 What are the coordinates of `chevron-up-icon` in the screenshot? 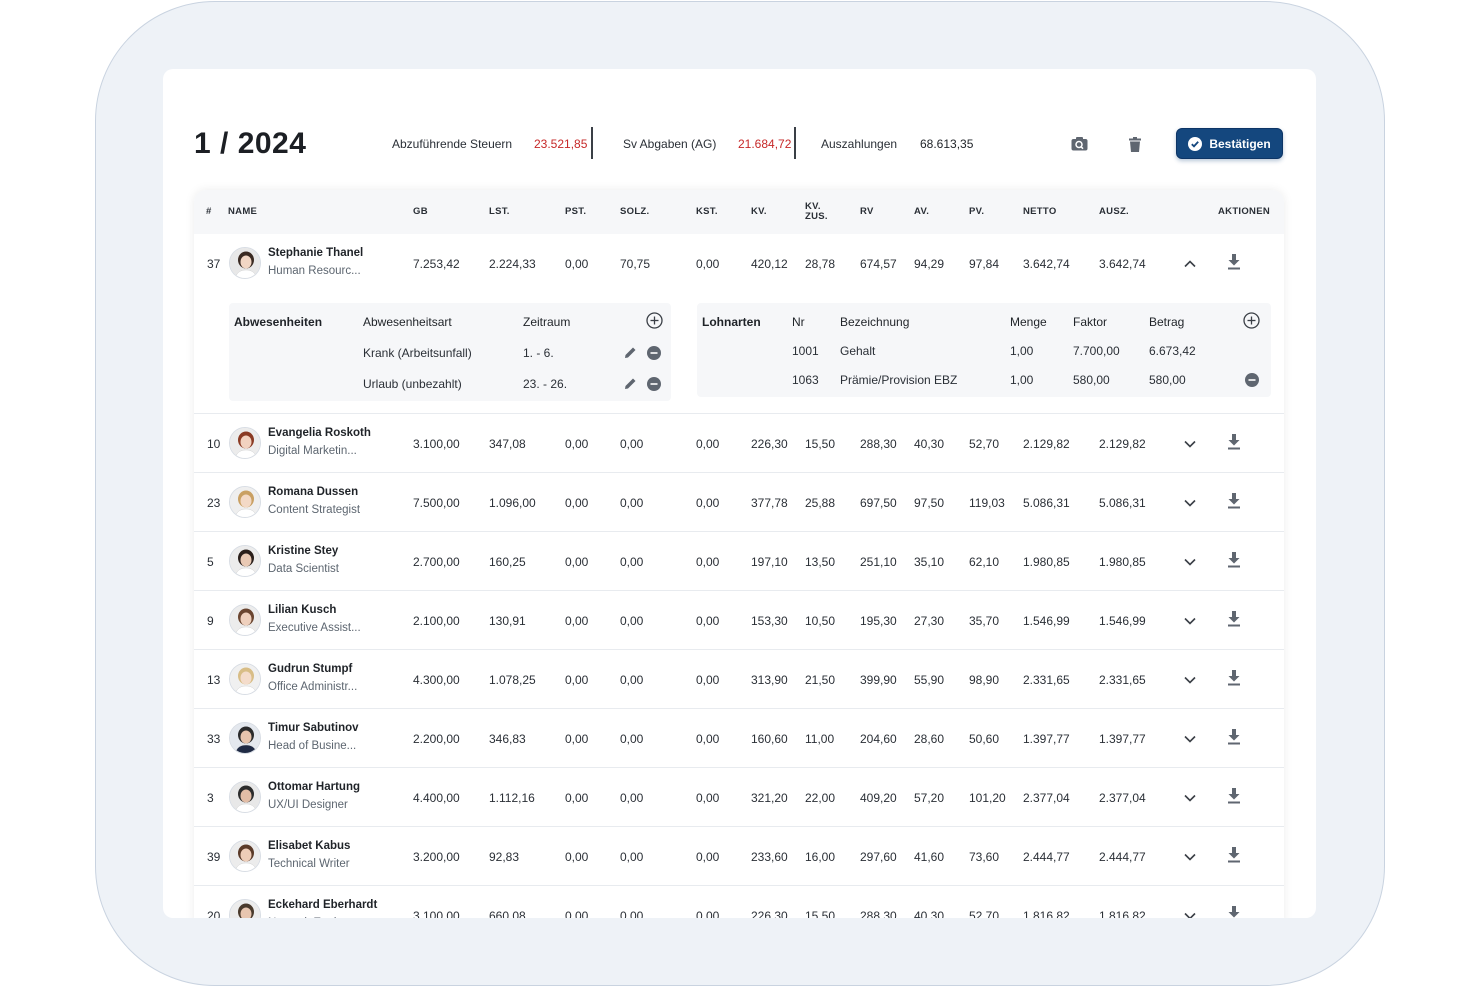 It's located at (1190, 264).